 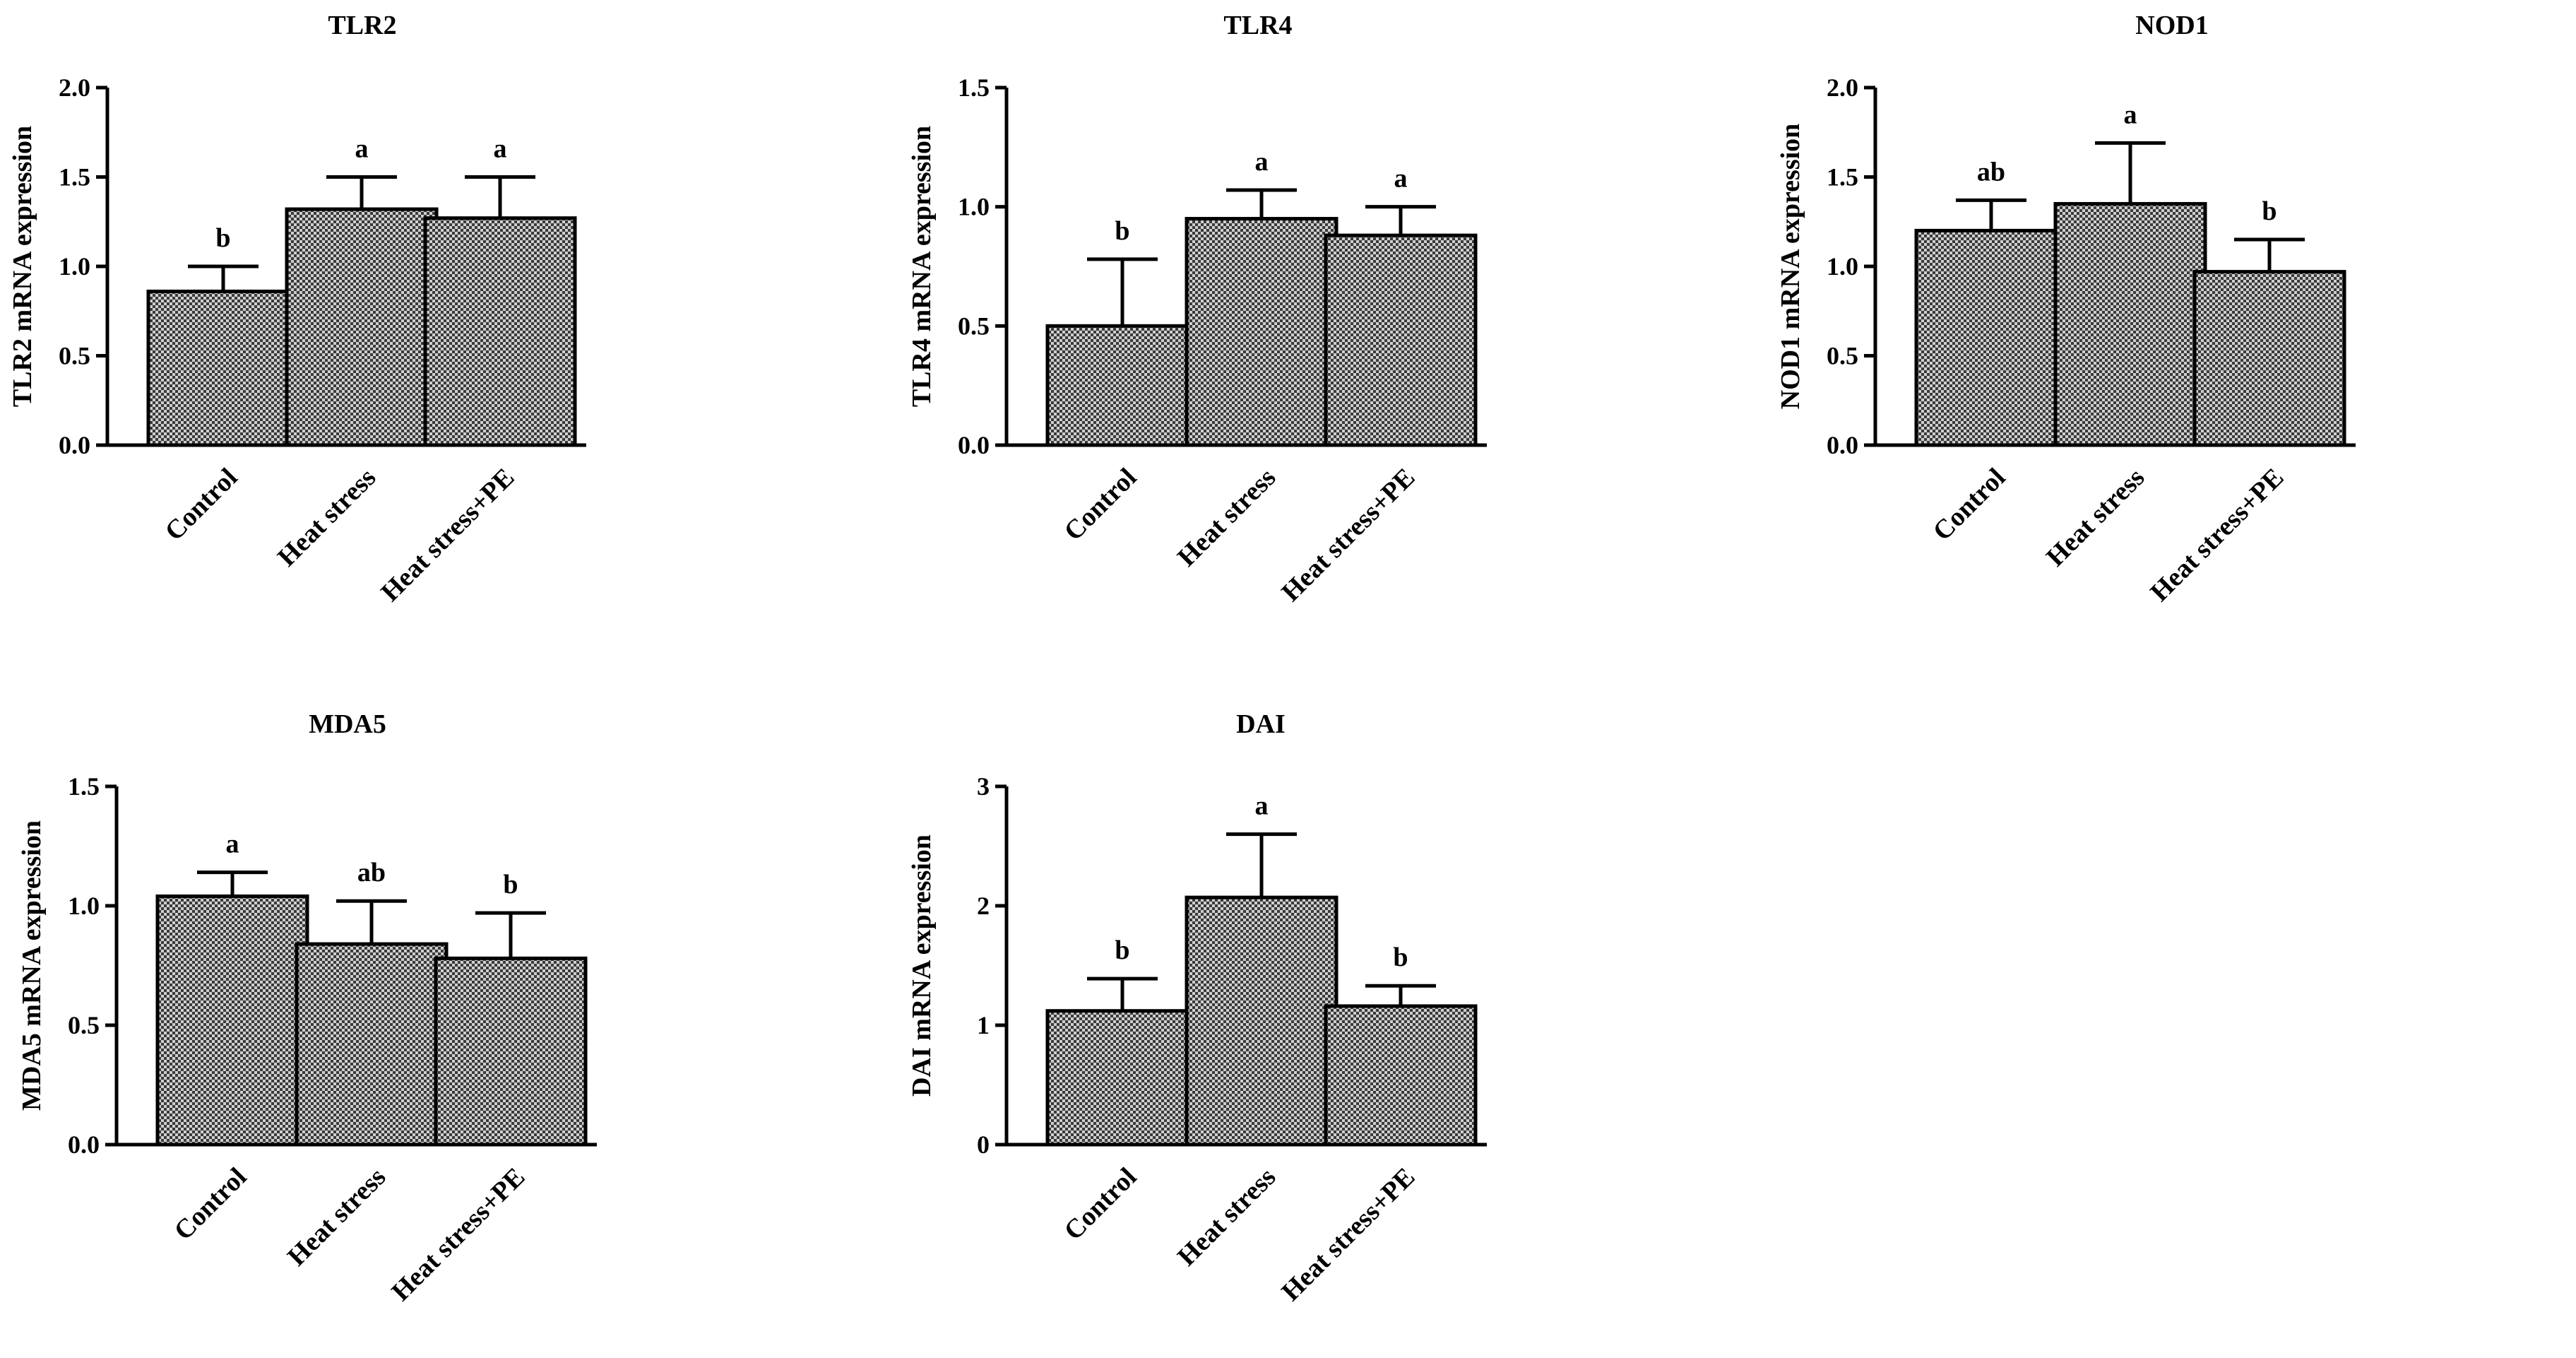 What do you see at coordinates (22, 266) in the screenshot?
I see `y-axis-label-tlr2: TLR2 mRNA expression` at bounding box center [22, 266].